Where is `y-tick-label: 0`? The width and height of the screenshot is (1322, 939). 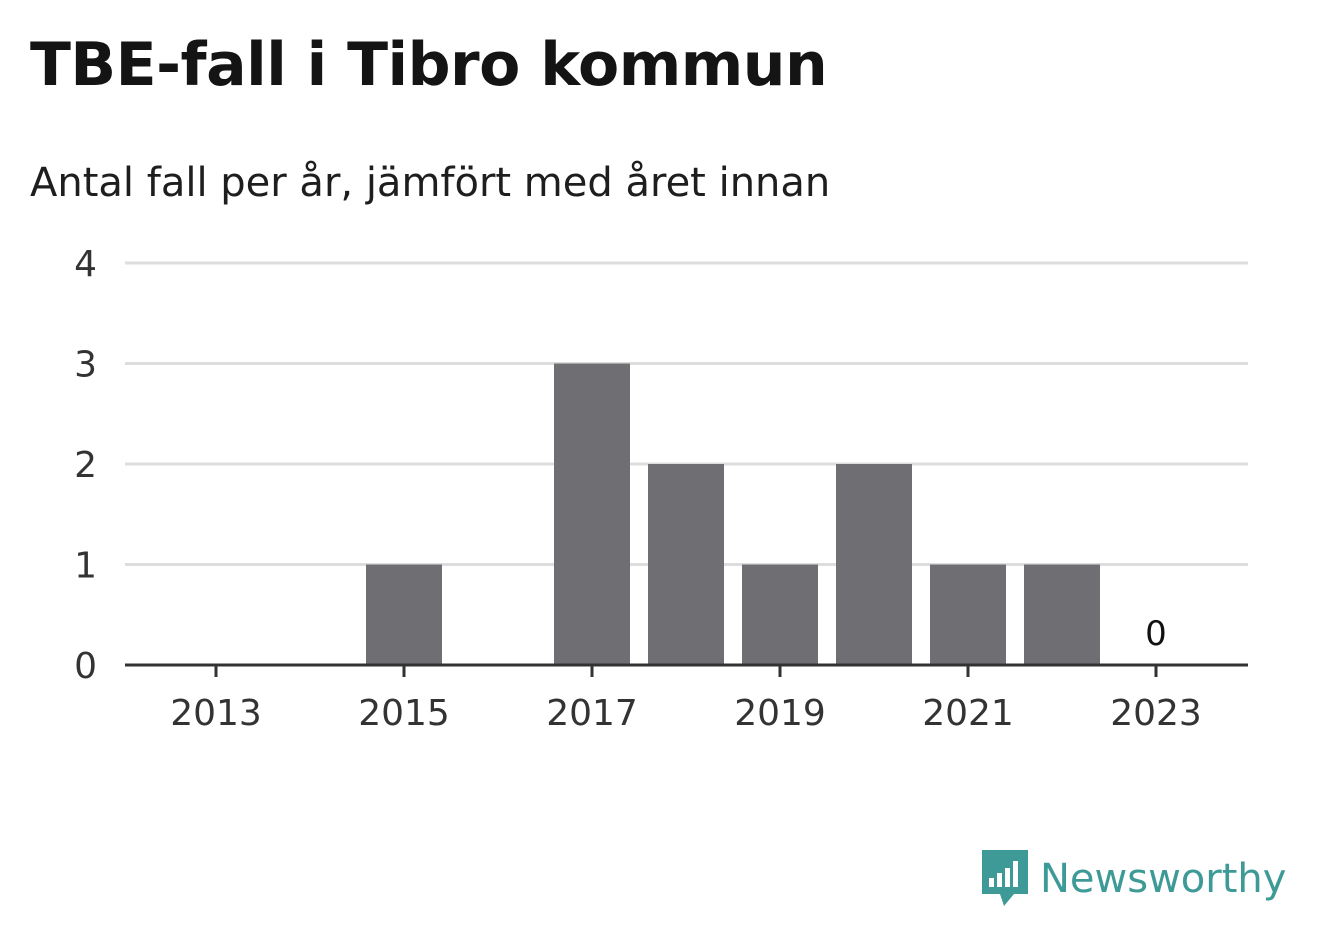
y-tick-label: 0 is located at coordinates (85, 666).